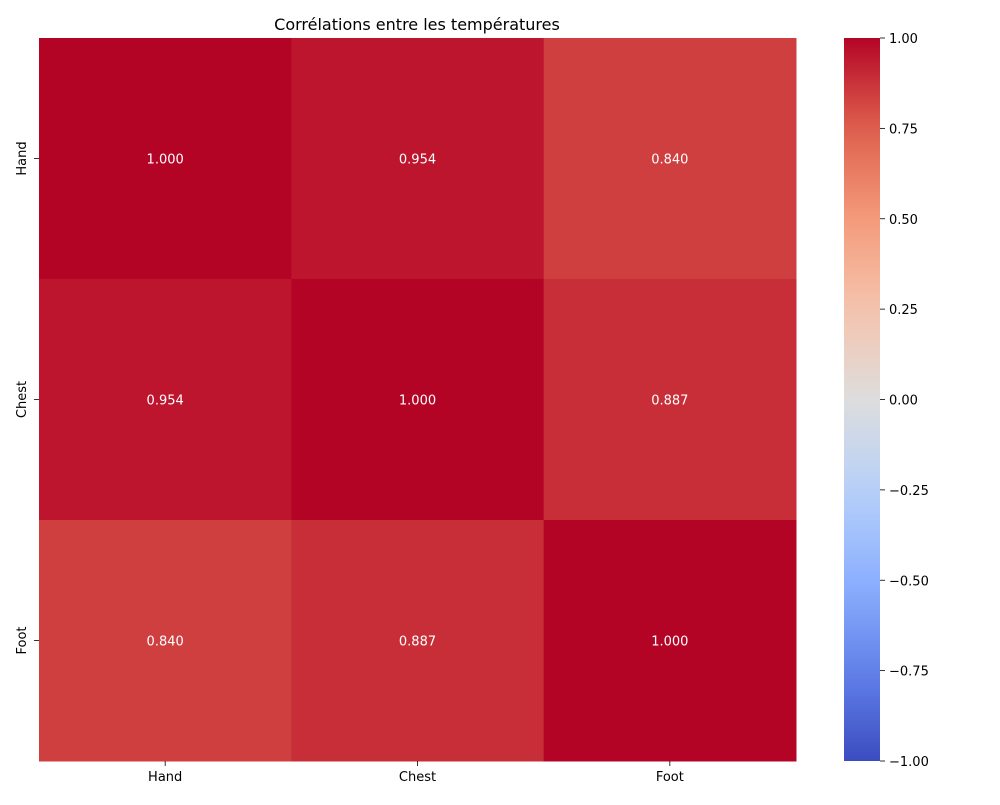 The image size is (1000, 805). What do you see at coordinates (903, 39) in the screenshot?
I see `colorbar-tick-label: 1.00` at bounding box center [903, 39].